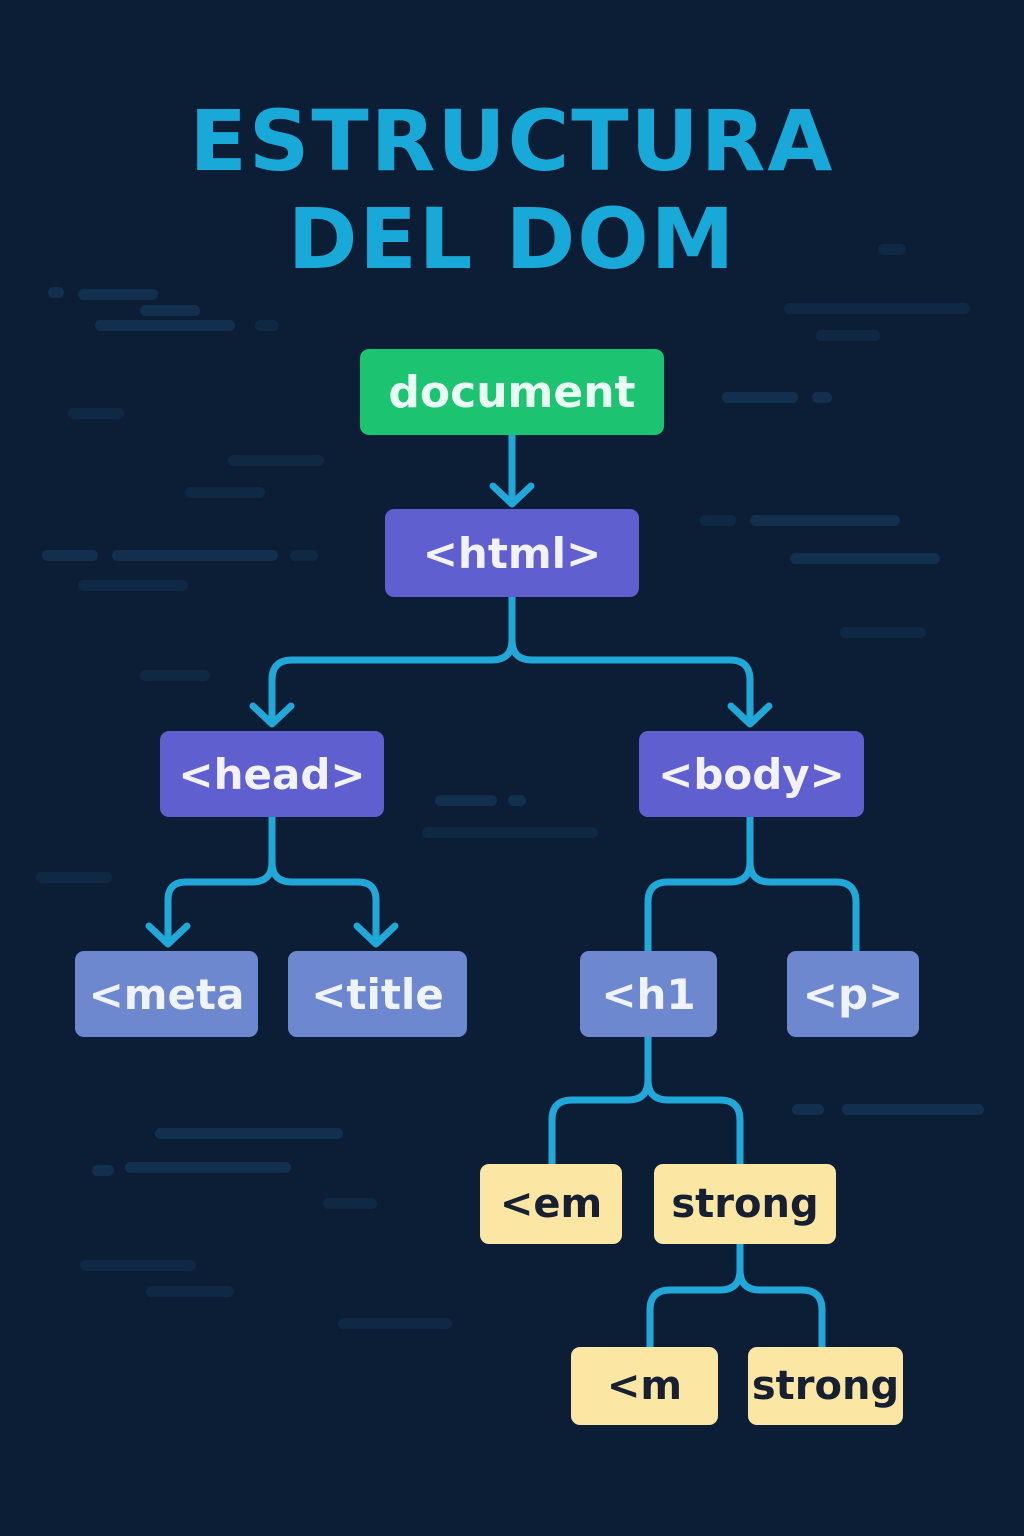 This screenshot has width=1024, height=1536. Describe the element at coordinates (272, 715) in the screenshot. I see `arrowhead-head` at that location.